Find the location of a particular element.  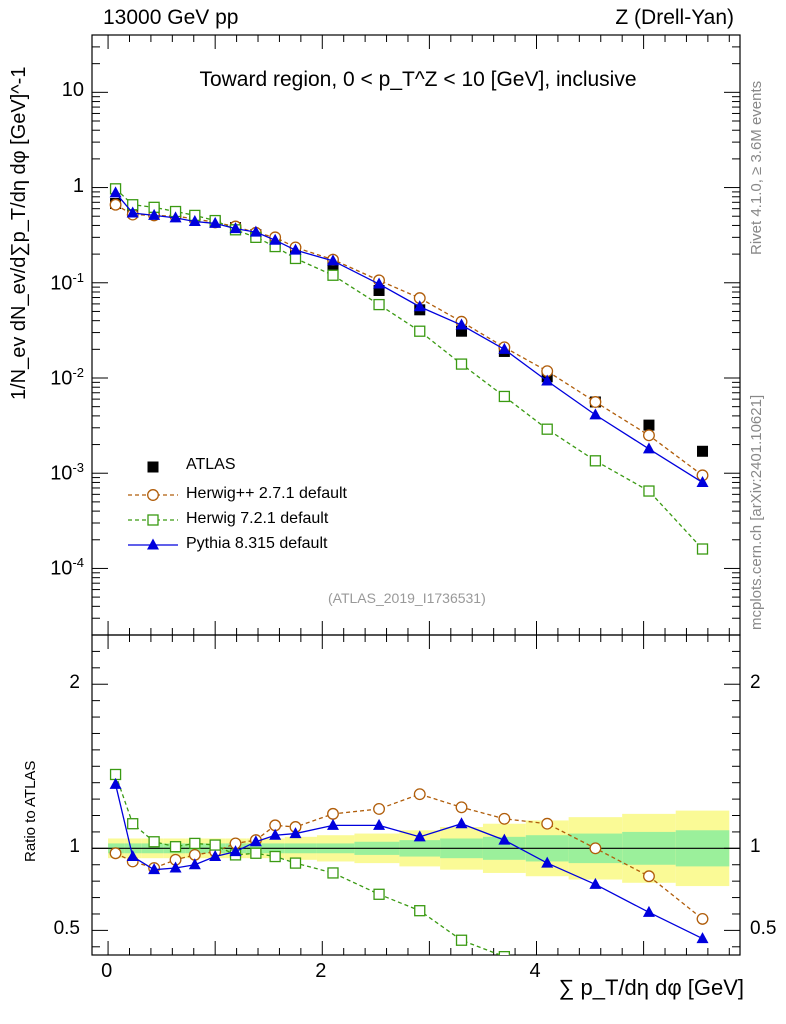

legend-label-atlas: ATLAS is located at coordinates (211, 464).